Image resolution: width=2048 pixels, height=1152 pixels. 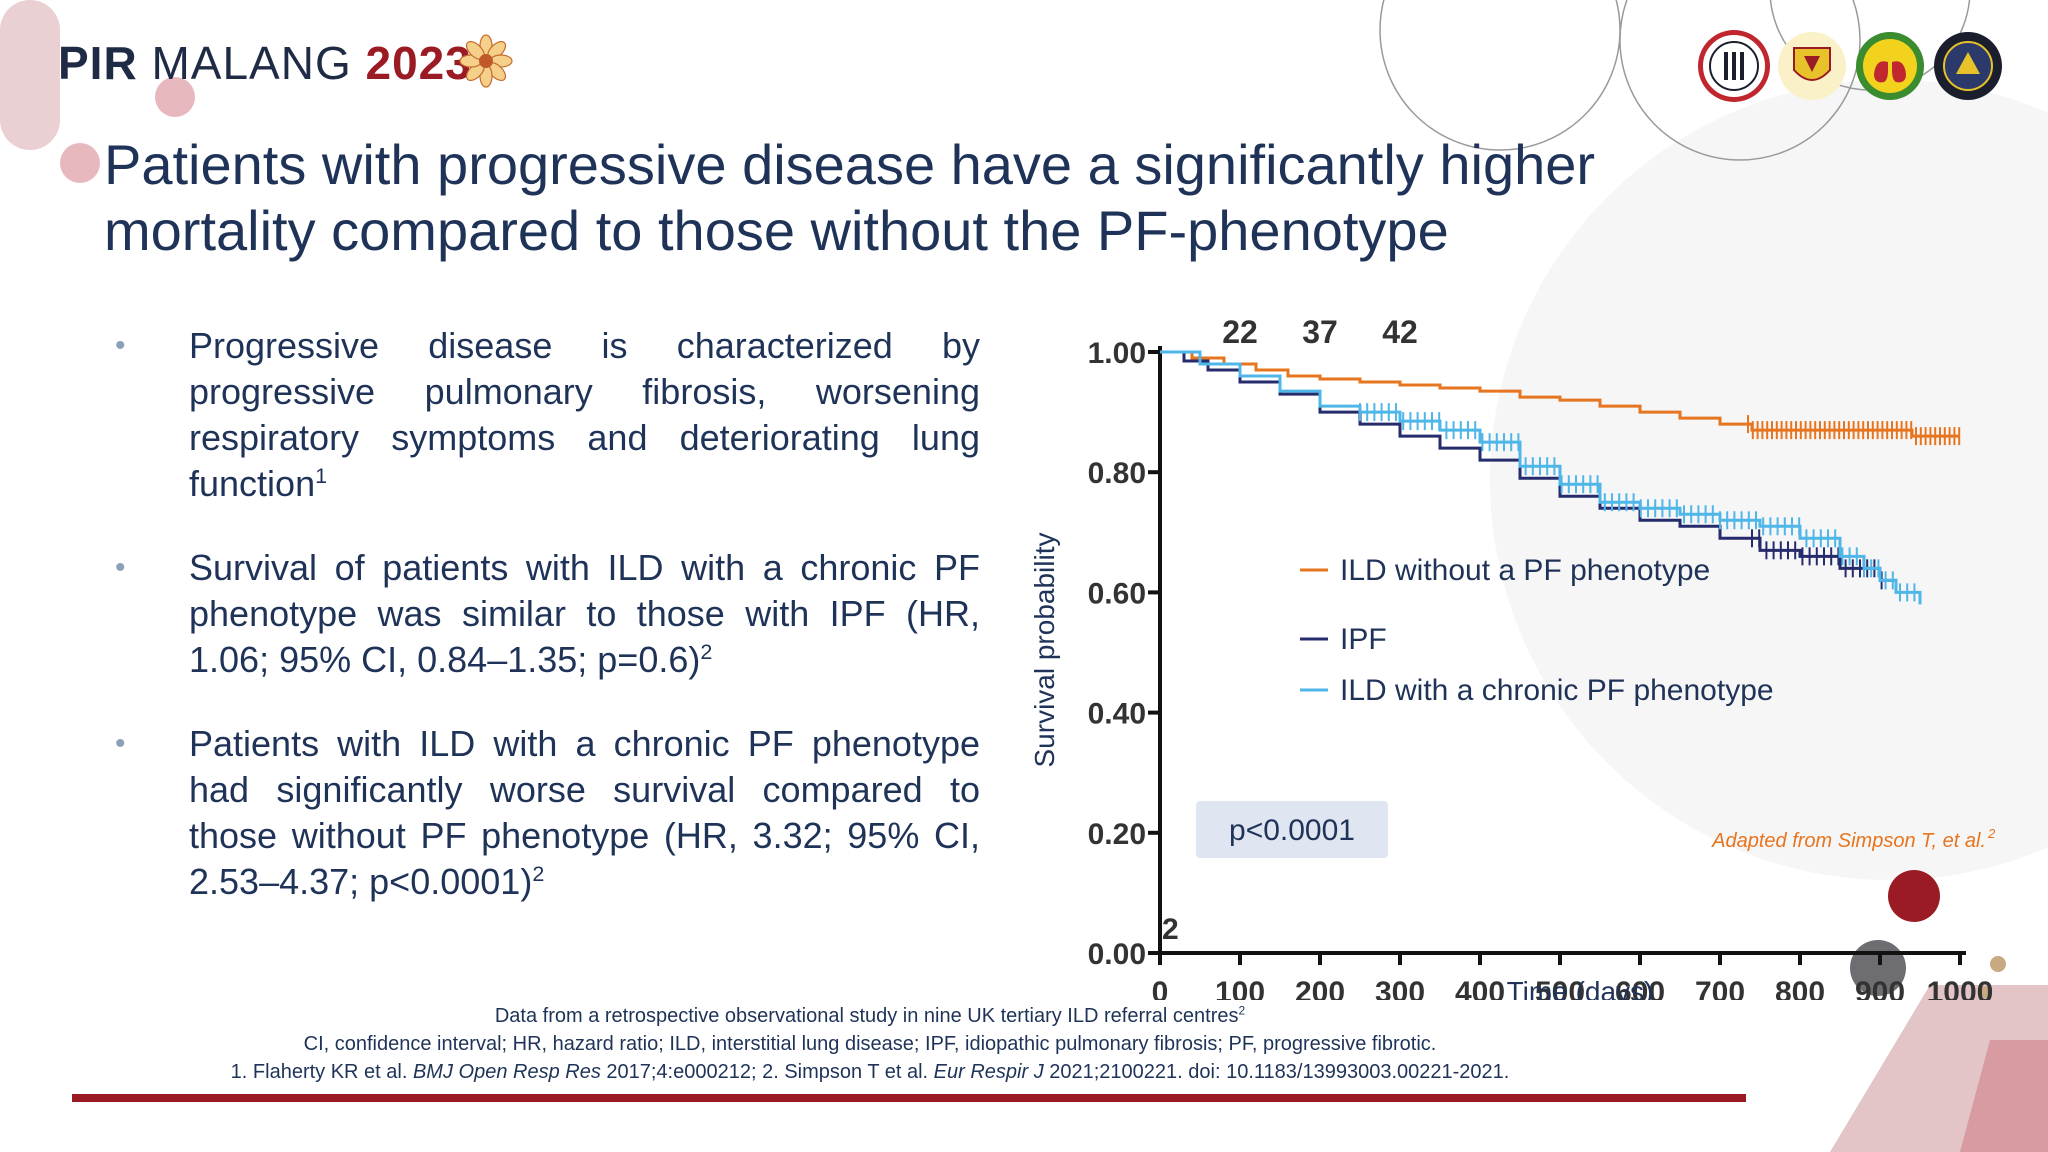 What do you see at coordinates (251, 63) in the screenshot?
I see `brand-malang: MALANG` at bounding box center [251, 63].